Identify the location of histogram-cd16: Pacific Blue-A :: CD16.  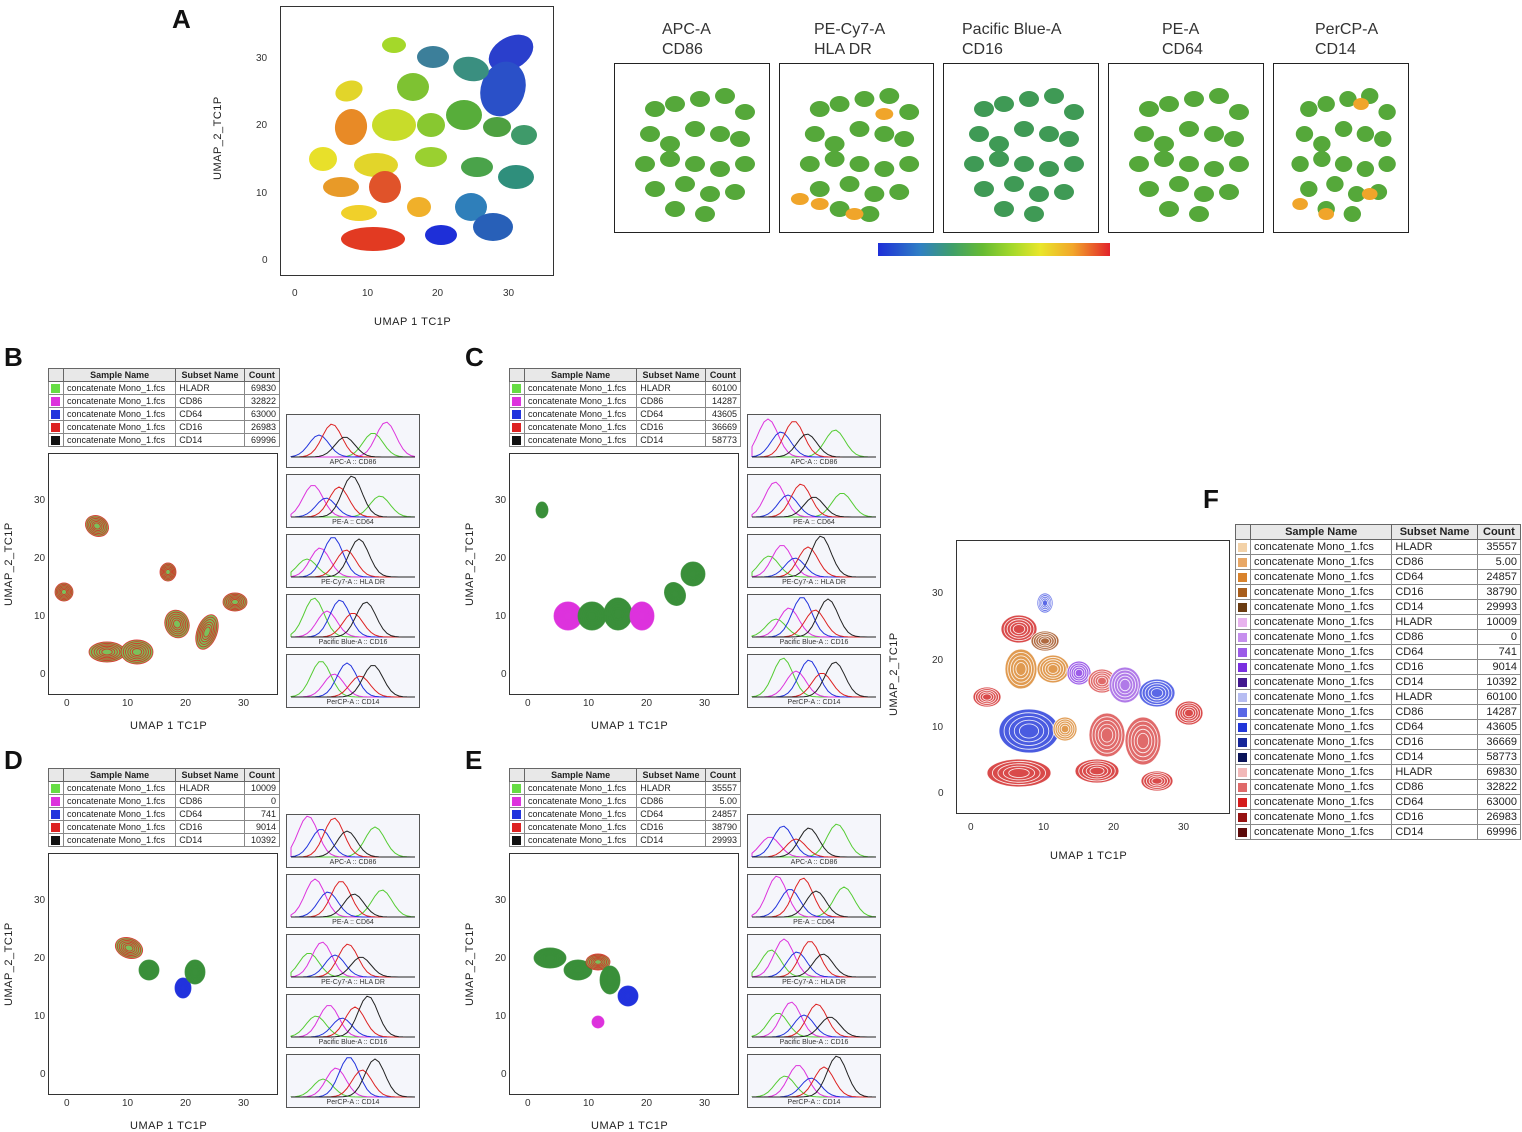
(353, 621).